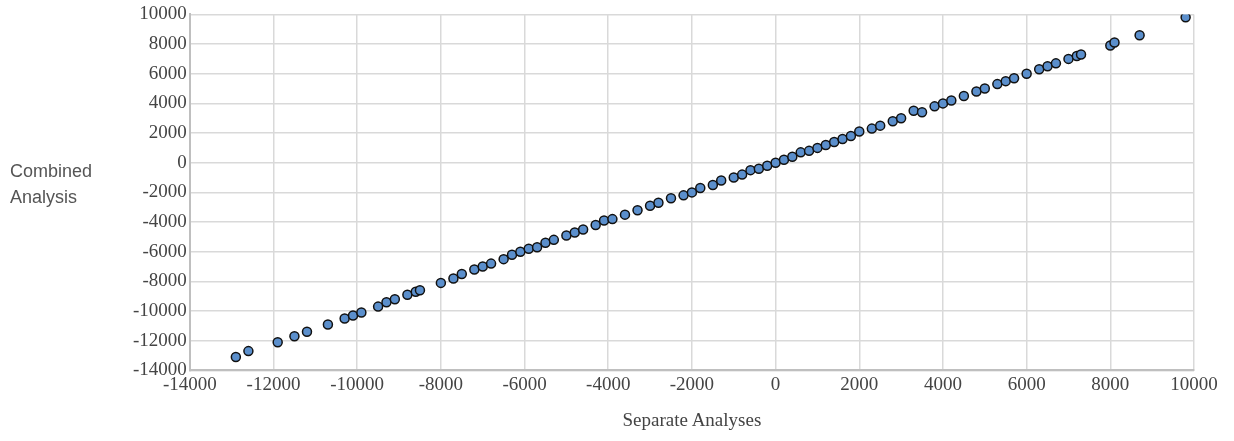  Describe the element at coordinates (160, 310) in the screenshot. I see `y-tick-label: -10000` at that location.